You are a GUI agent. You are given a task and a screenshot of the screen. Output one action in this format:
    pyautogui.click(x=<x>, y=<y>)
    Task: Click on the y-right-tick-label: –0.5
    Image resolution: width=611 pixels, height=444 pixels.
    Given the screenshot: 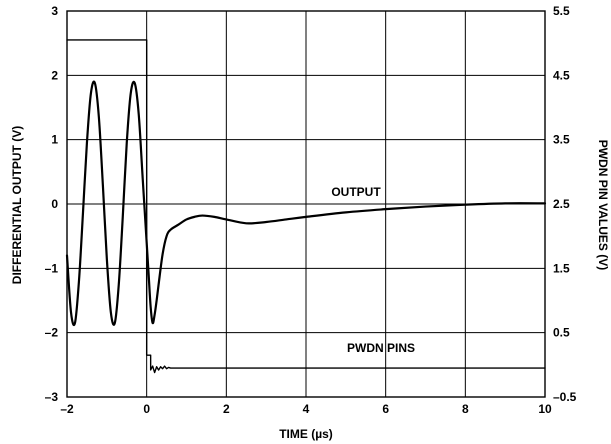 What is the action you would take?
    pyautogui.click(x=565, y=397)
    